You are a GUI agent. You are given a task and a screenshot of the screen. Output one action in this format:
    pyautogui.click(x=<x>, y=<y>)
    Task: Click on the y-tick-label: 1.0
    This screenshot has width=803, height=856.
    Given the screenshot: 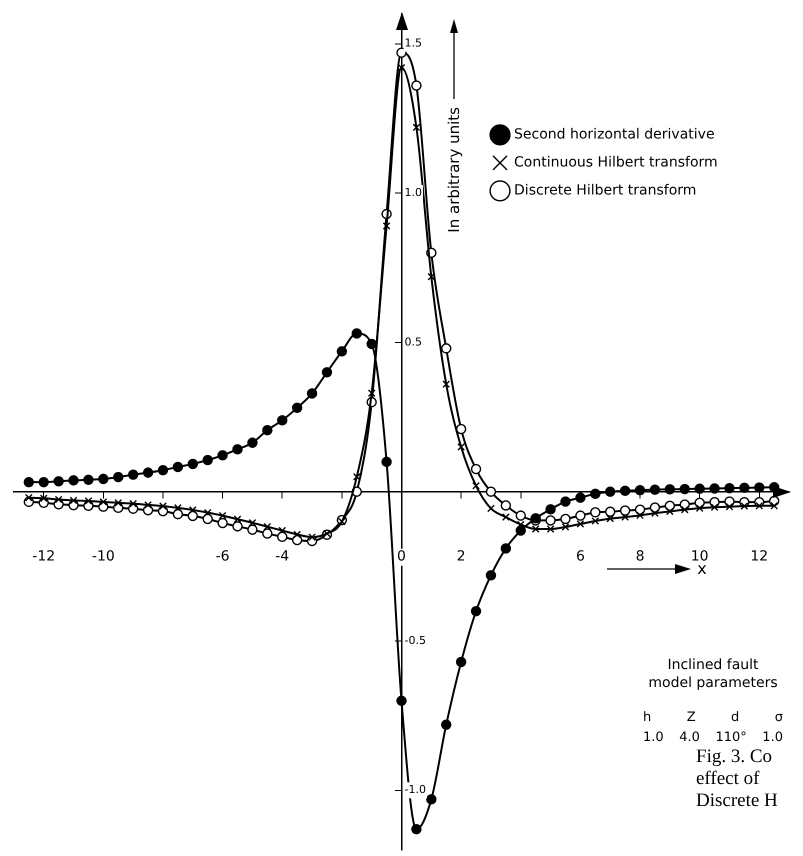 What is the action you would take?
    pyautogui.click(x=413, y=192)
    